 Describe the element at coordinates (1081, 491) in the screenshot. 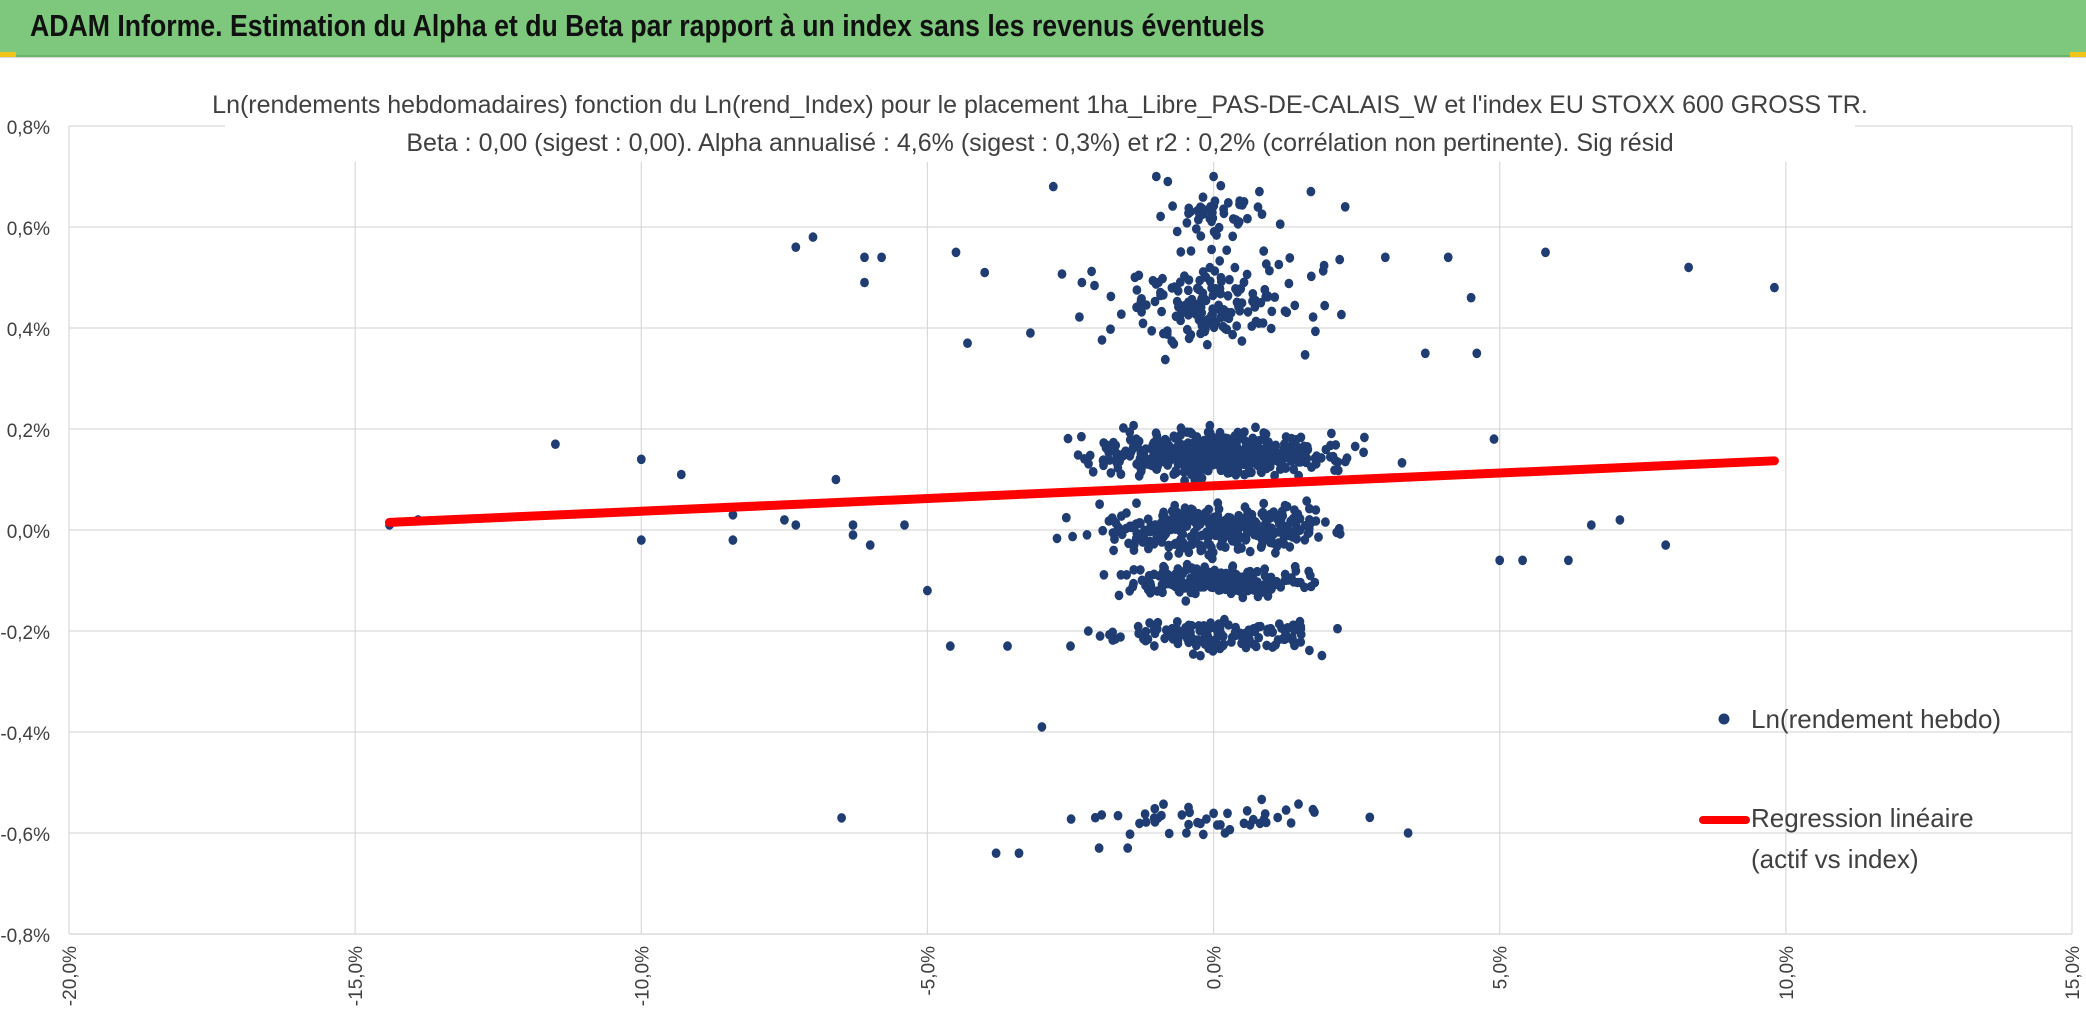

I see `regression-line-layer` at that location.